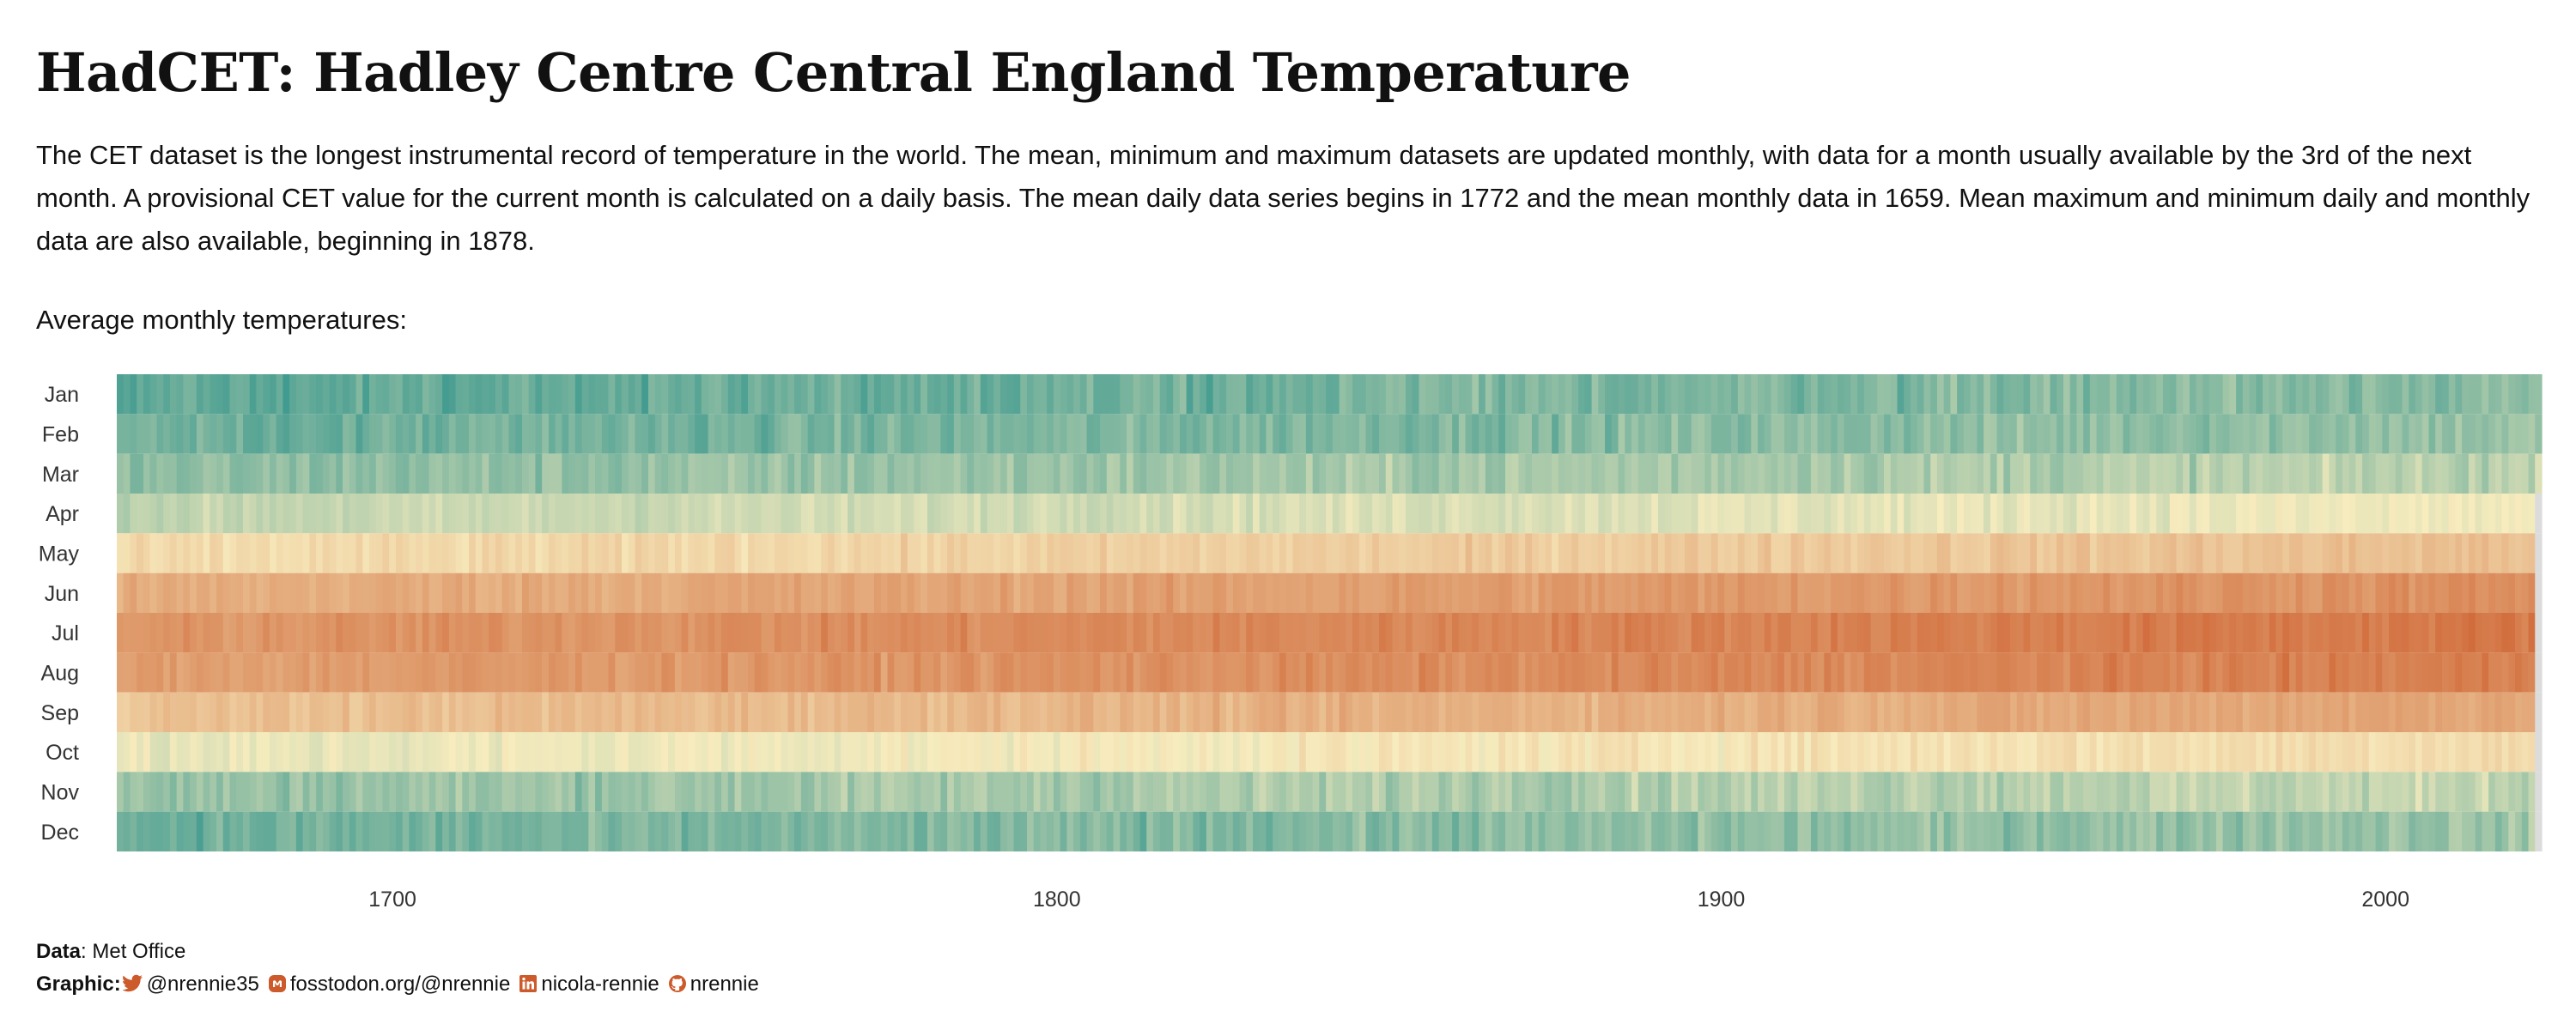 Image resolution: width=2576 pixels, height=1030 pixels. What do you see at coordinates (202, 984) in the screenshot?
I see `twitter-handle: @nrennie35` at bounding box center [202, 984].